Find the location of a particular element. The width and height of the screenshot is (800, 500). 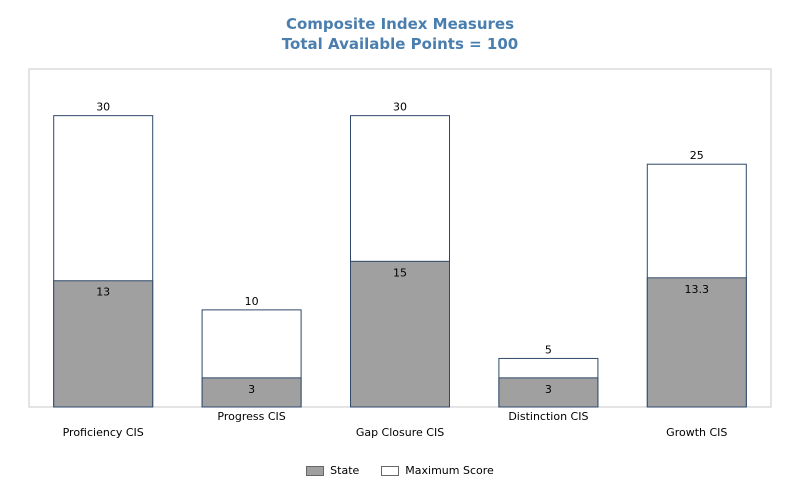

label-state-distinction-cis: 3 is located at coordinates (548, 389).